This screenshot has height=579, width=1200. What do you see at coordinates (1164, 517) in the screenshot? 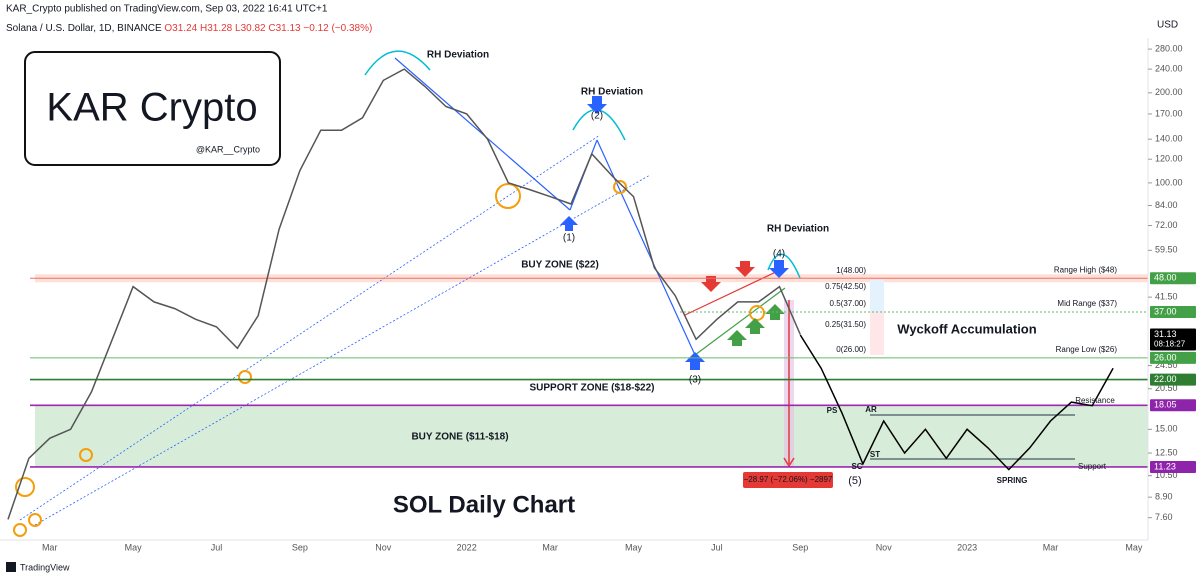
I see `y-tick-label: 7.60` at bounding box center [1164, 517].